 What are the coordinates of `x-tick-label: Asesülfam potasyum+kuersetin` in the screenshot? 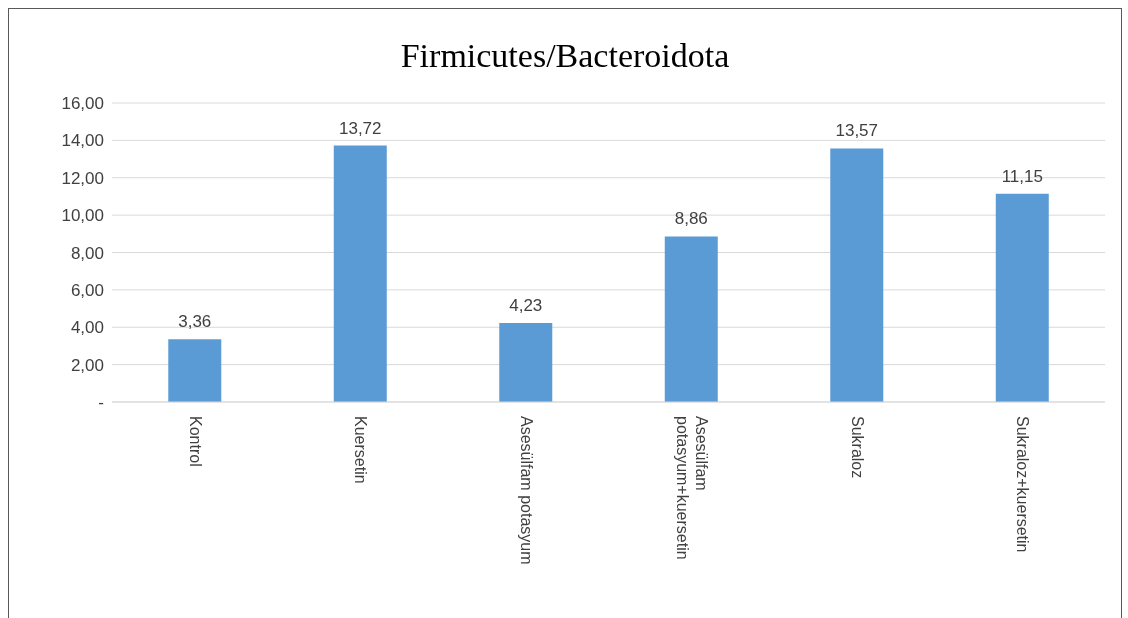 It's located at (691, 488).